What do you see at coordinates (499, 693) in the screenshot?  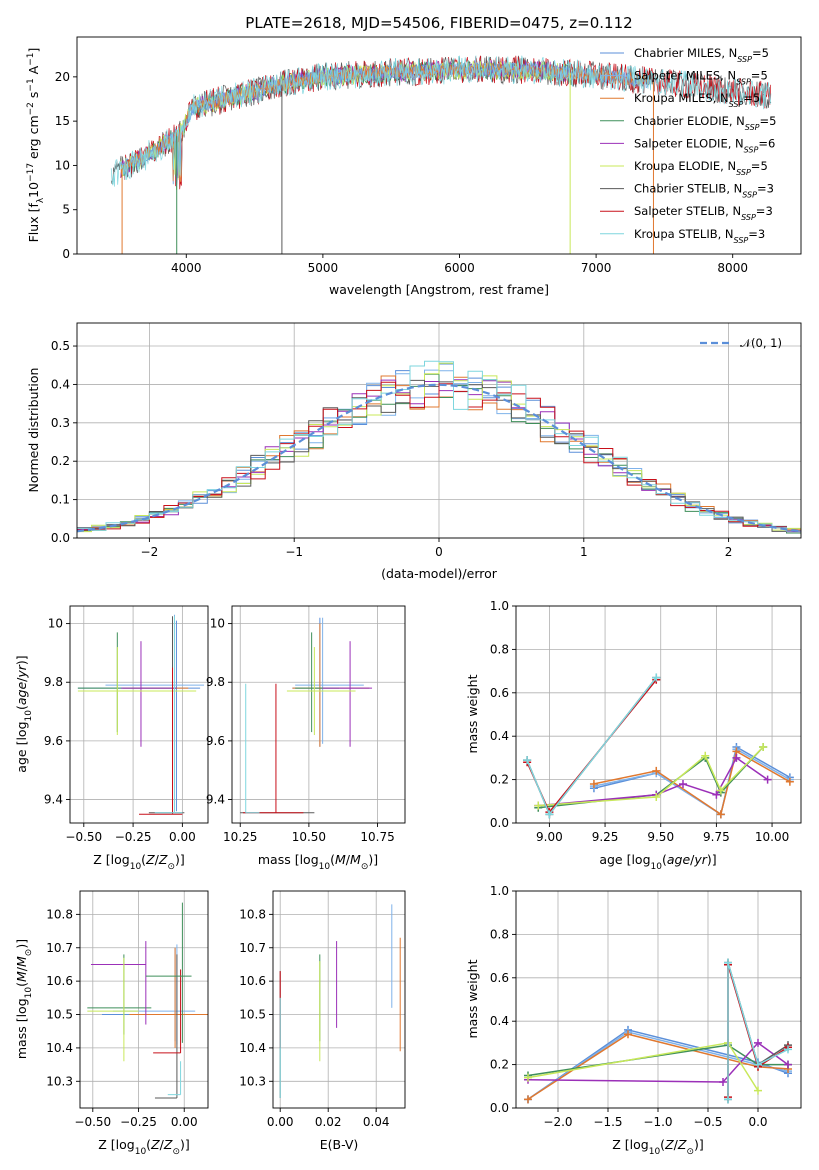 I see `ytick-label-weight_vs_age-3: 0.6` at bounding box center [499, 693].